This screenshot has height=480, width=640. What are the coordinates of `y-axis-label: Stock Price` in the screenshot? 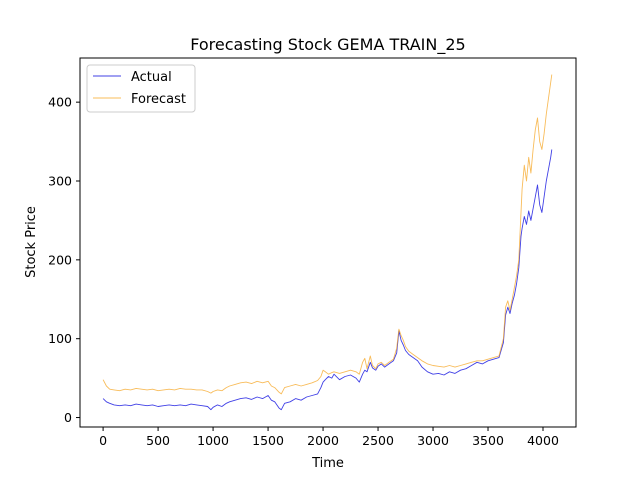 It's located at (31, 242).